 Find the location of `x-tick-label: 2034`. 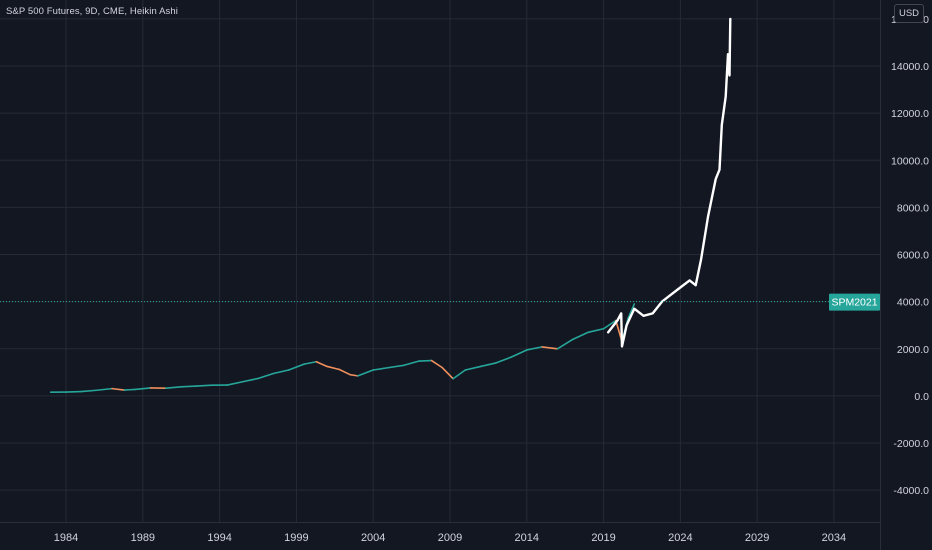

x-tick-label: 2034 is located at coordinates (834, 538).